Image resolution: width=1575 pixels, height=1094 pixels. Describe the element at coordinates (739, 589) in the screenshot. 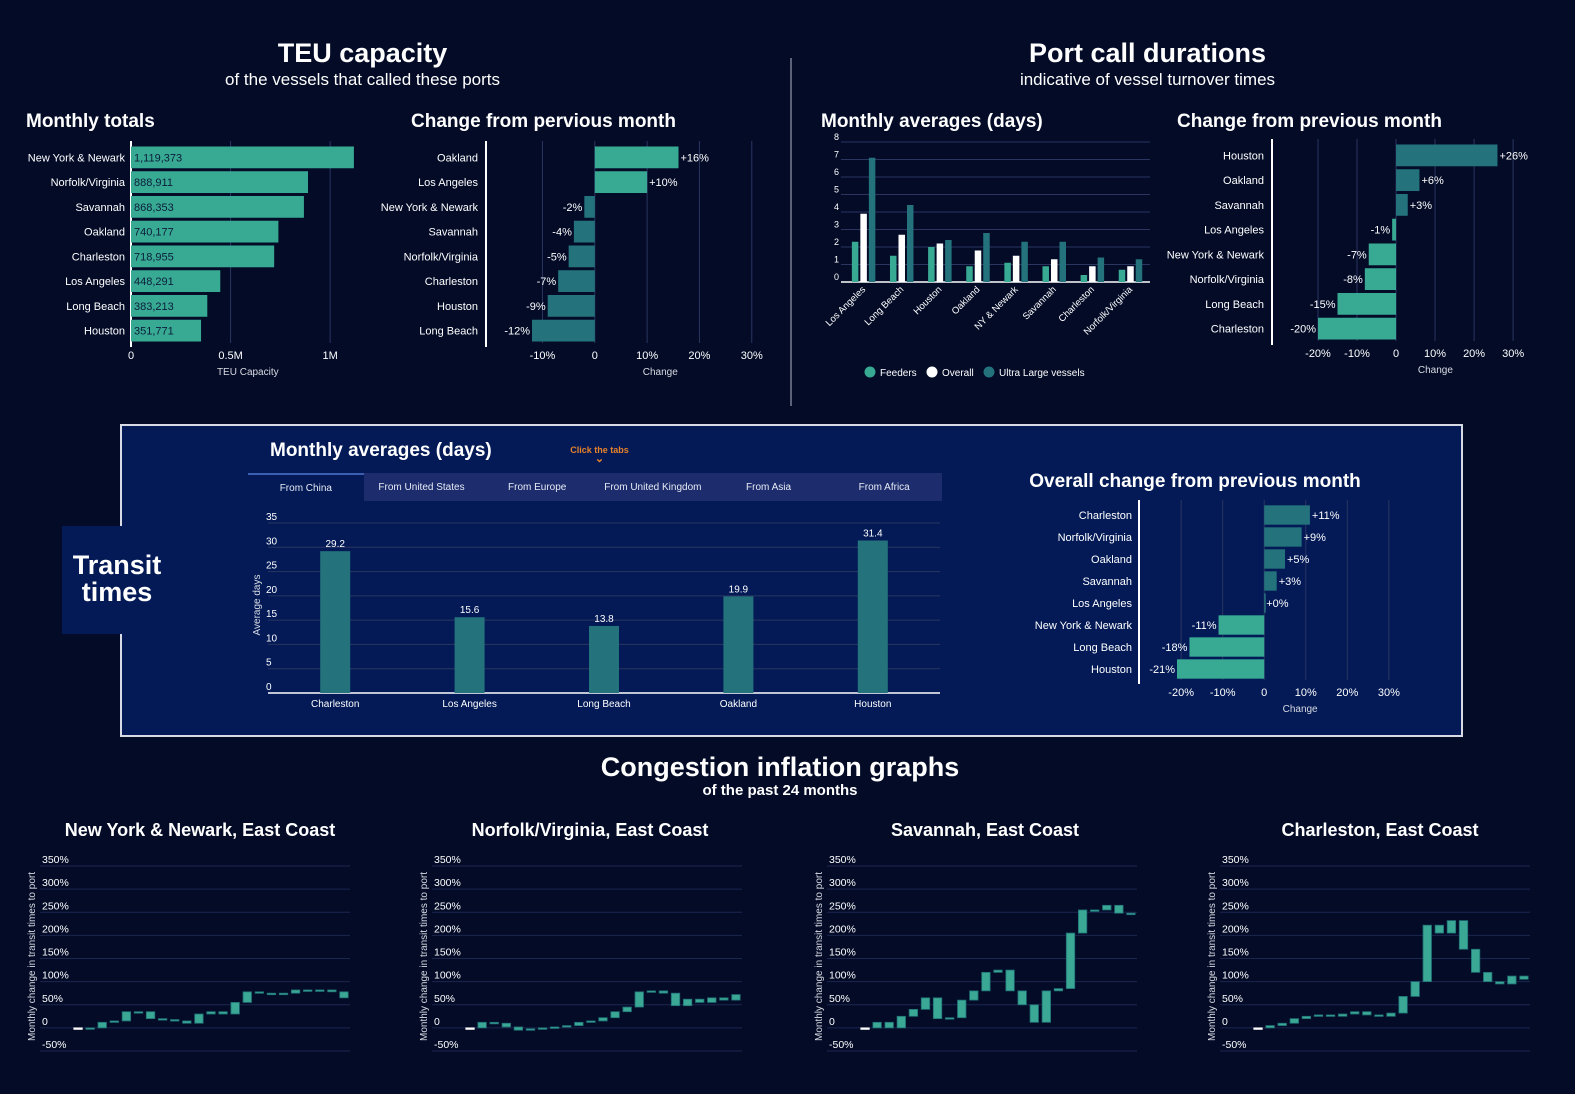

I see `value-label: 19.9` at that location.